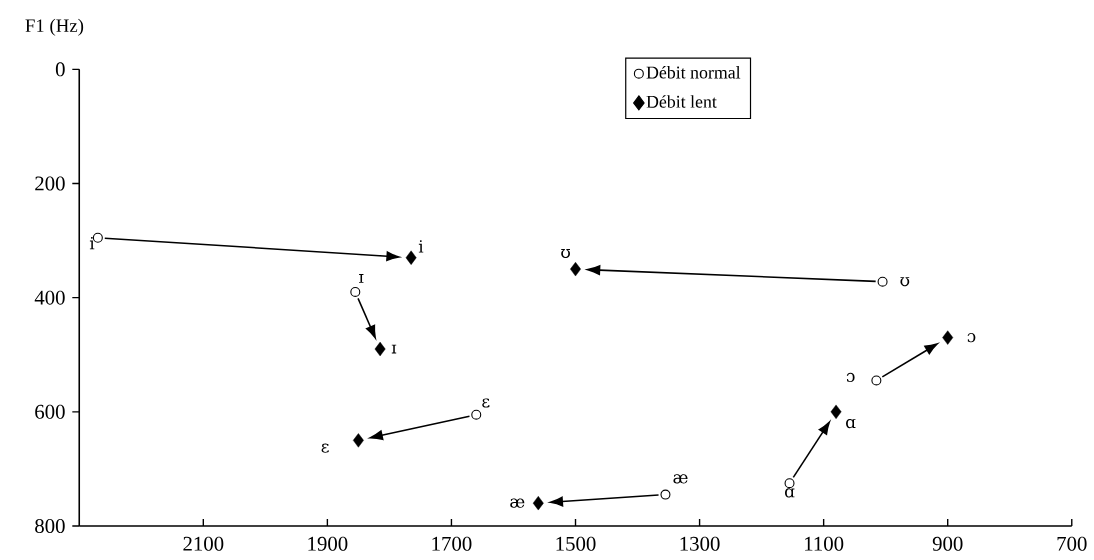 This screenshot has height=560, width=1094. Describe the element at coordinates (693, 72) in the screenshot. I see `legend-label: Débit normal` at that location.